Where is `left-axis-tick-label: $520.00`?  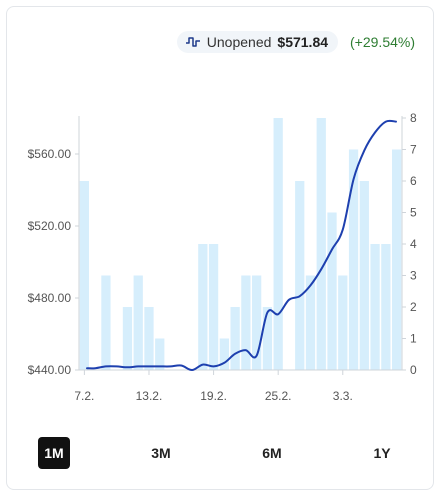
left-axis-tick-label: $520.00 is located at coordinates (50, 226).